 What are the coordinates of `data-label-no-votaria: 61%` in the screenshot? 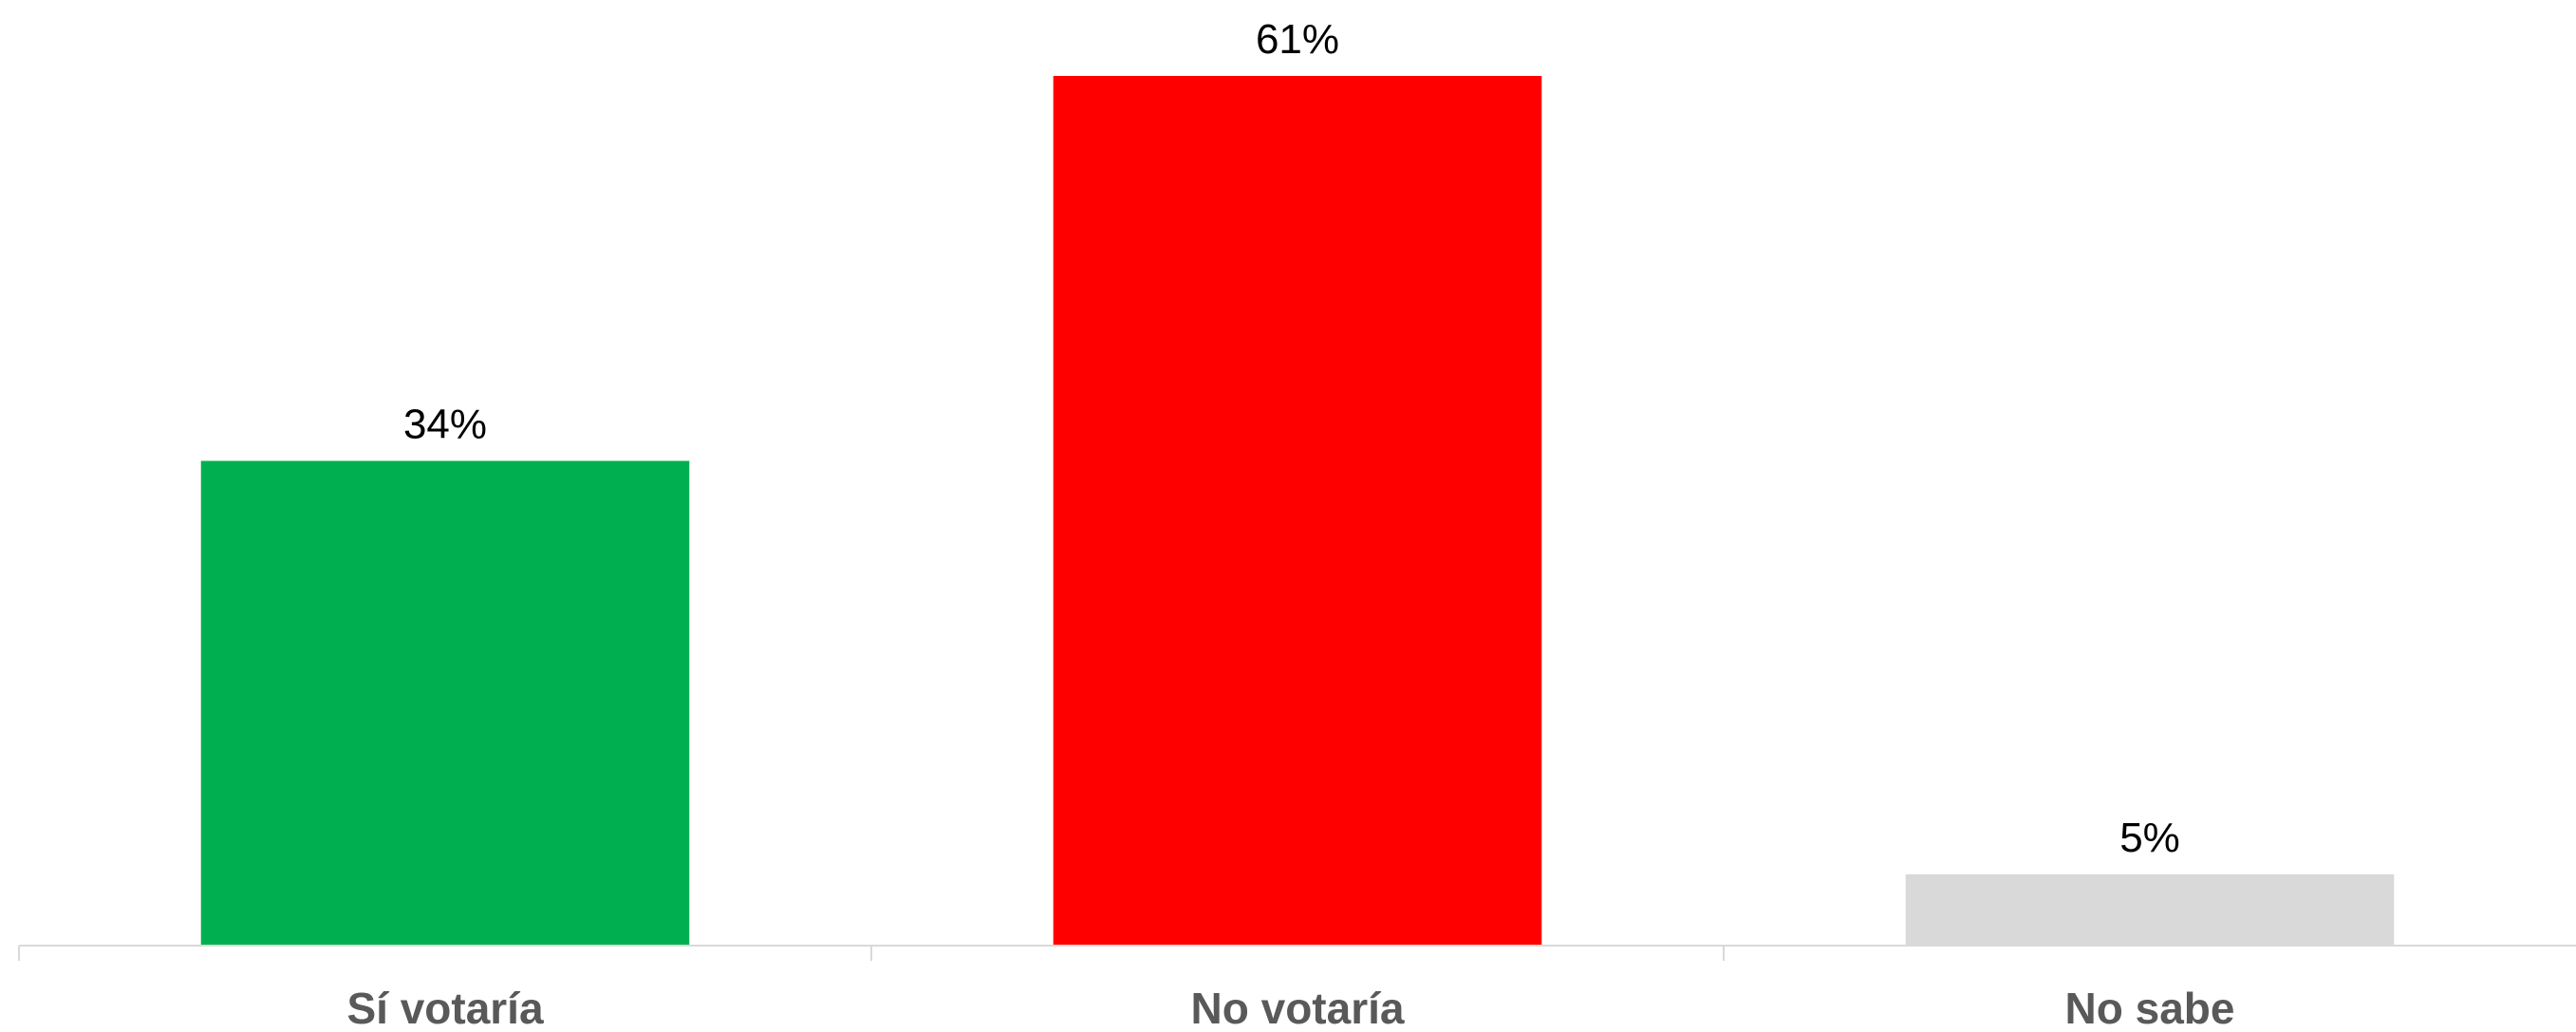 It's located at (1298, 40).